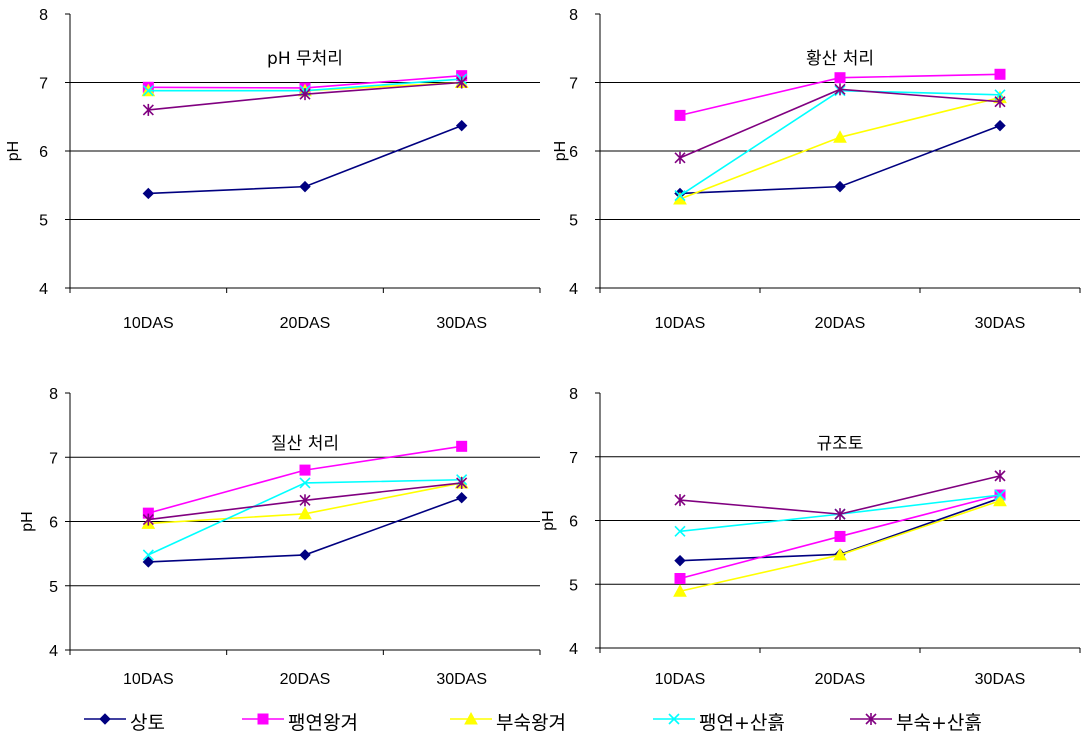 The image size is (1081, 738). I want to click on legend-marker-square, so click(263, 719).